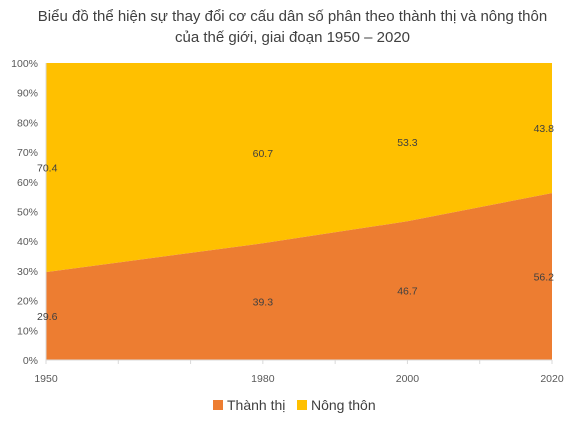  Describe the element at coordinates (24, 64) in the screenshot. I see `y-tick-label: 100%` at that location.